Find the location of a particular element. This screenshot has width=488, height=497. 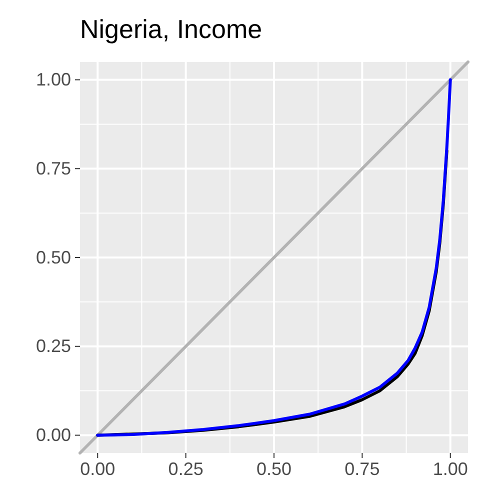

y-tick-label: 0.00 is located at coordinates (53, 434).